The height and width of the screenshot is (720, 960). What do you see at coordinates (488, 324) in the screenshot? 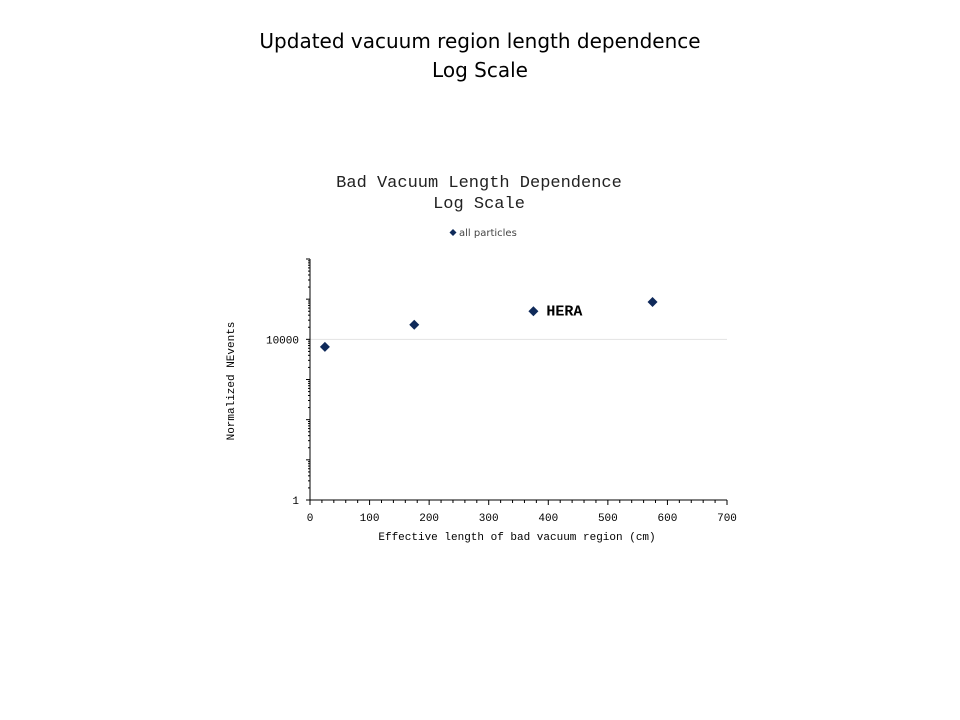
I see `point-layer` at bounding box center [488, 324].